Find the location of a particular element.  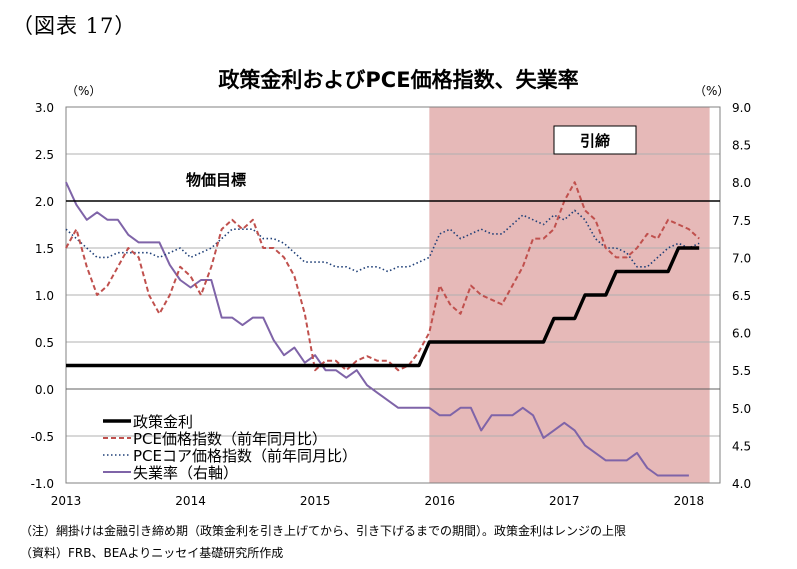

left-tick-label: 1.0 is located at coordinates (44, 296).